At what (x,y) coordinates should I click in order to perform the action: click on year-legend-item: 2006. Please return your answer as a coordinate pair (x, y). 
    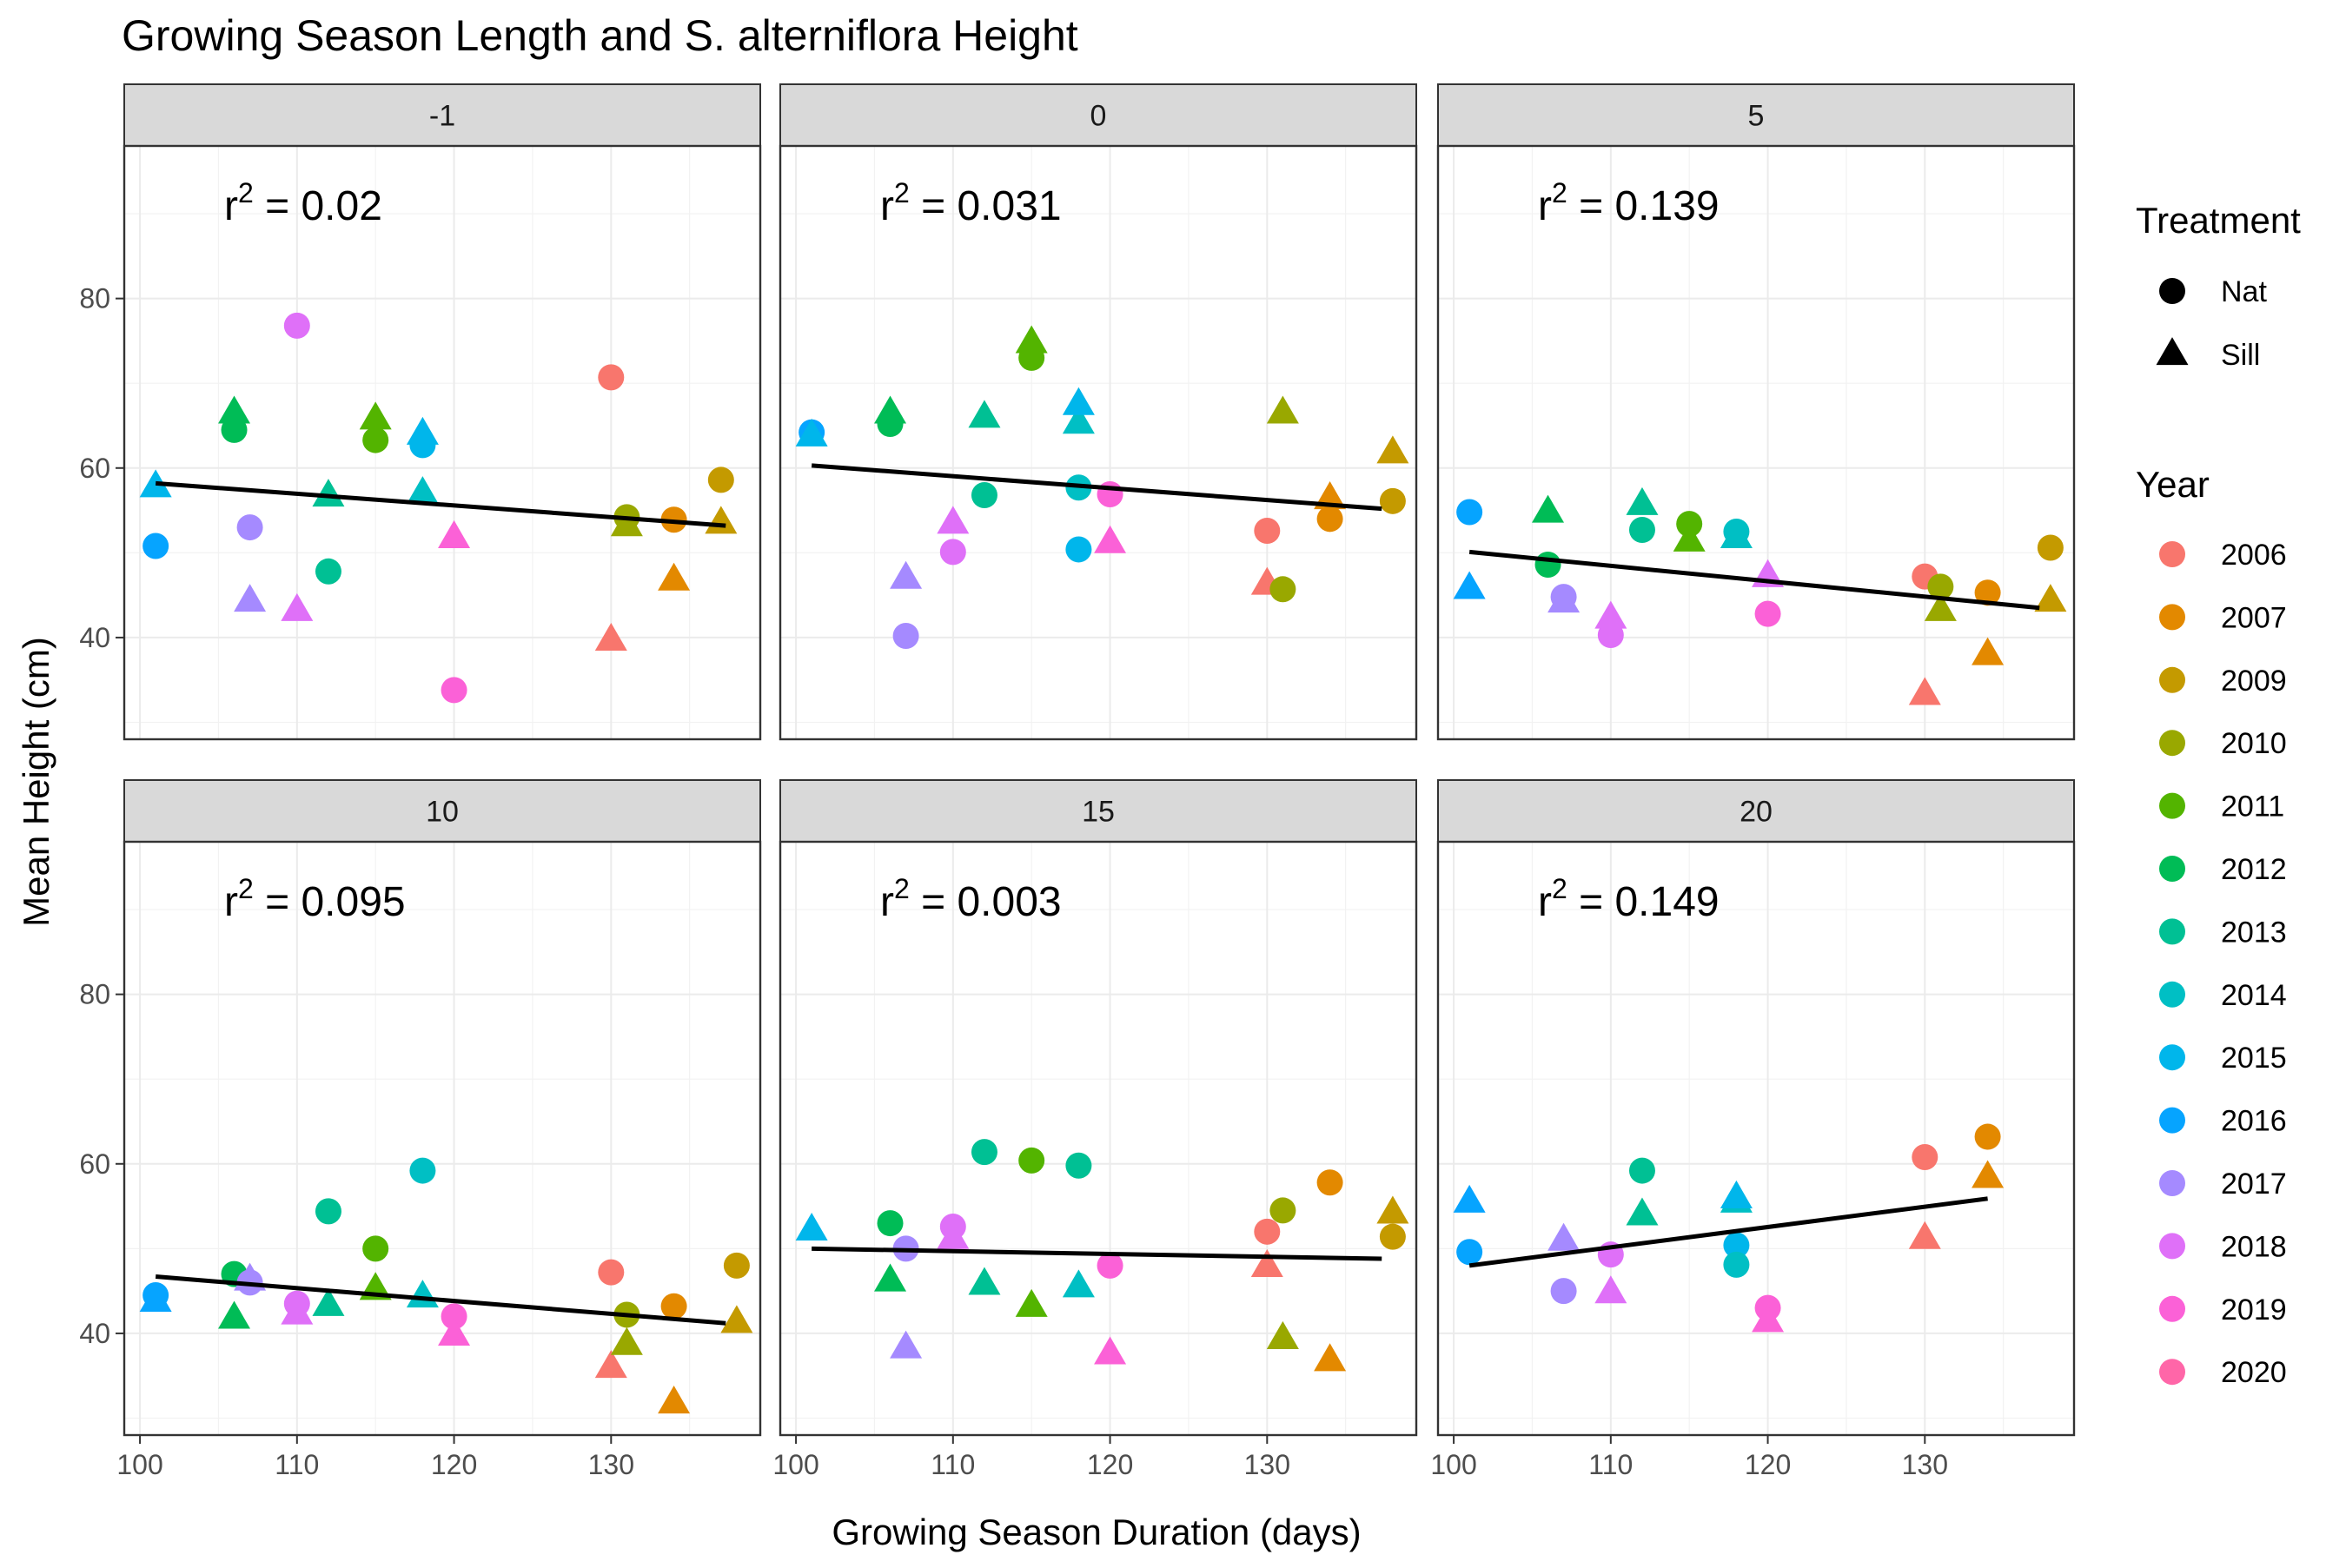
    Looking at the image, I should click on (2223, 555).